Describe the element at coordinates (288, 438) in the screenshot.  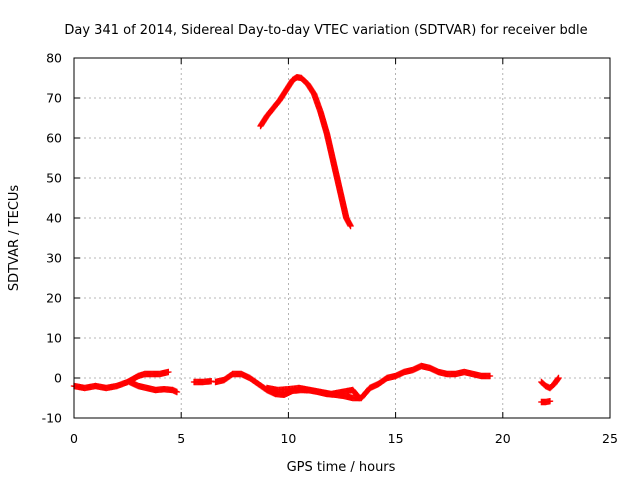
I see `x-tick-label: 10` at that location.